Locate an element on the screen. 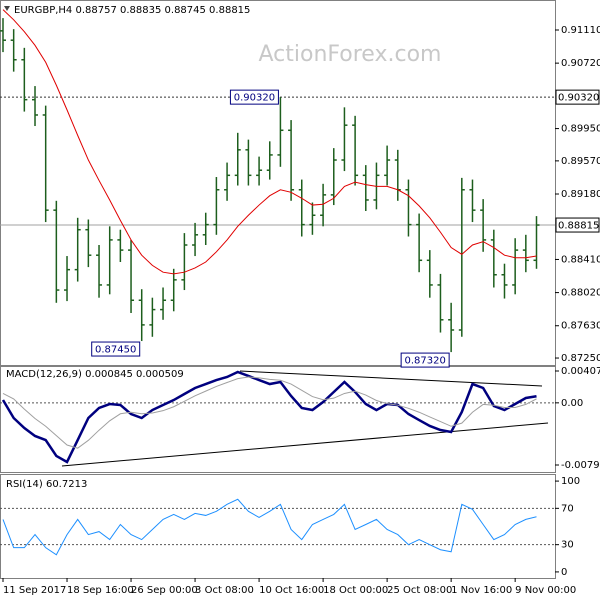  x-tick-label: 26 Sep 00:00 is located at coordinates (164, 590).